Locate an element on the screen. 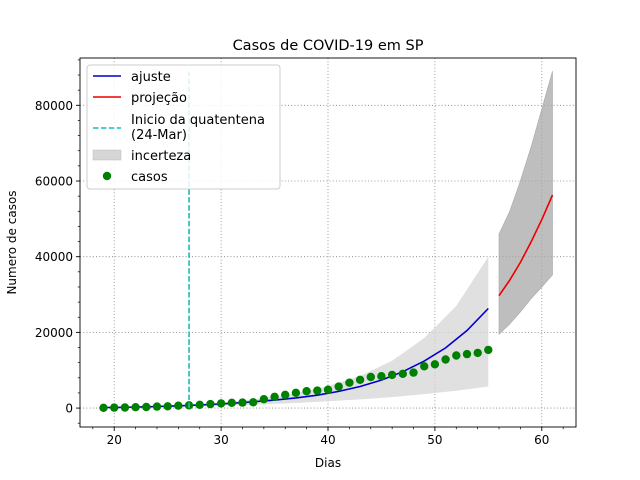 The width and height of the screenshot is (640, 480). y-tick-label: 80000 is located at coordinates (54, 106).